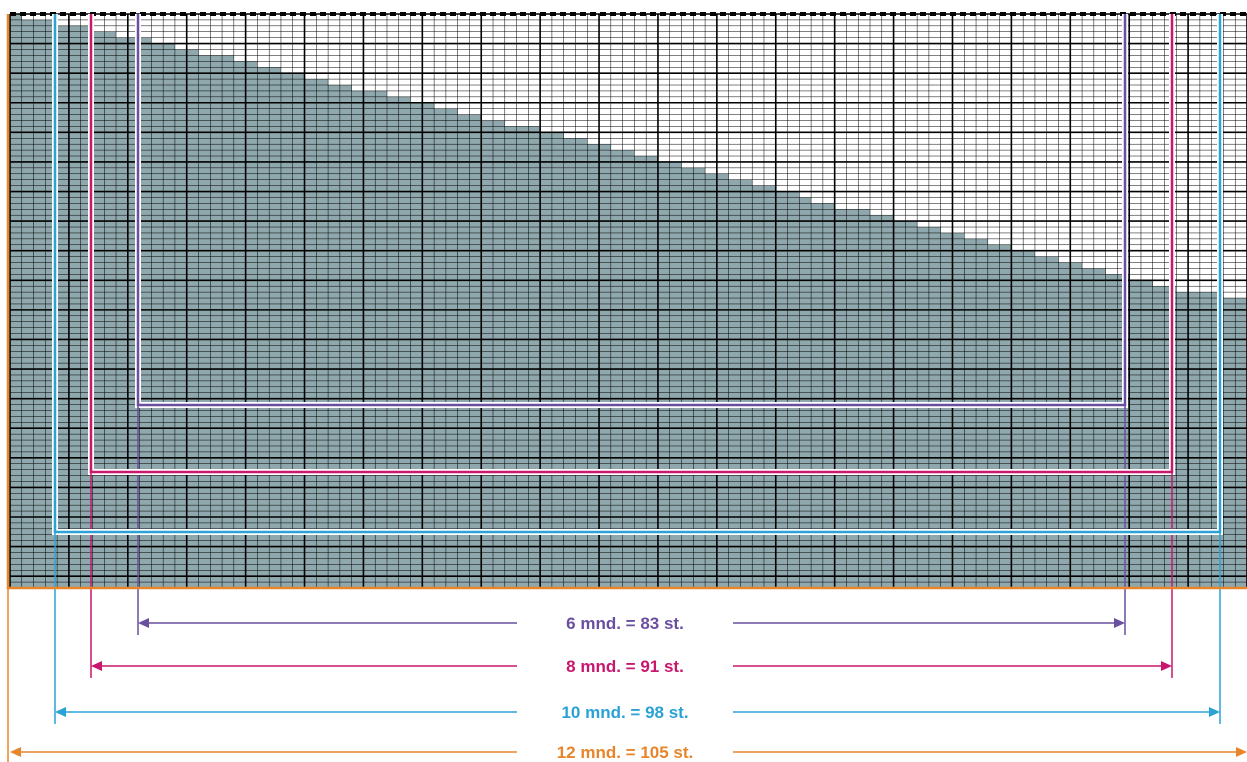  I want to click on dimension-10-months: 10 mnd. = 98 st., so click(637, 712).